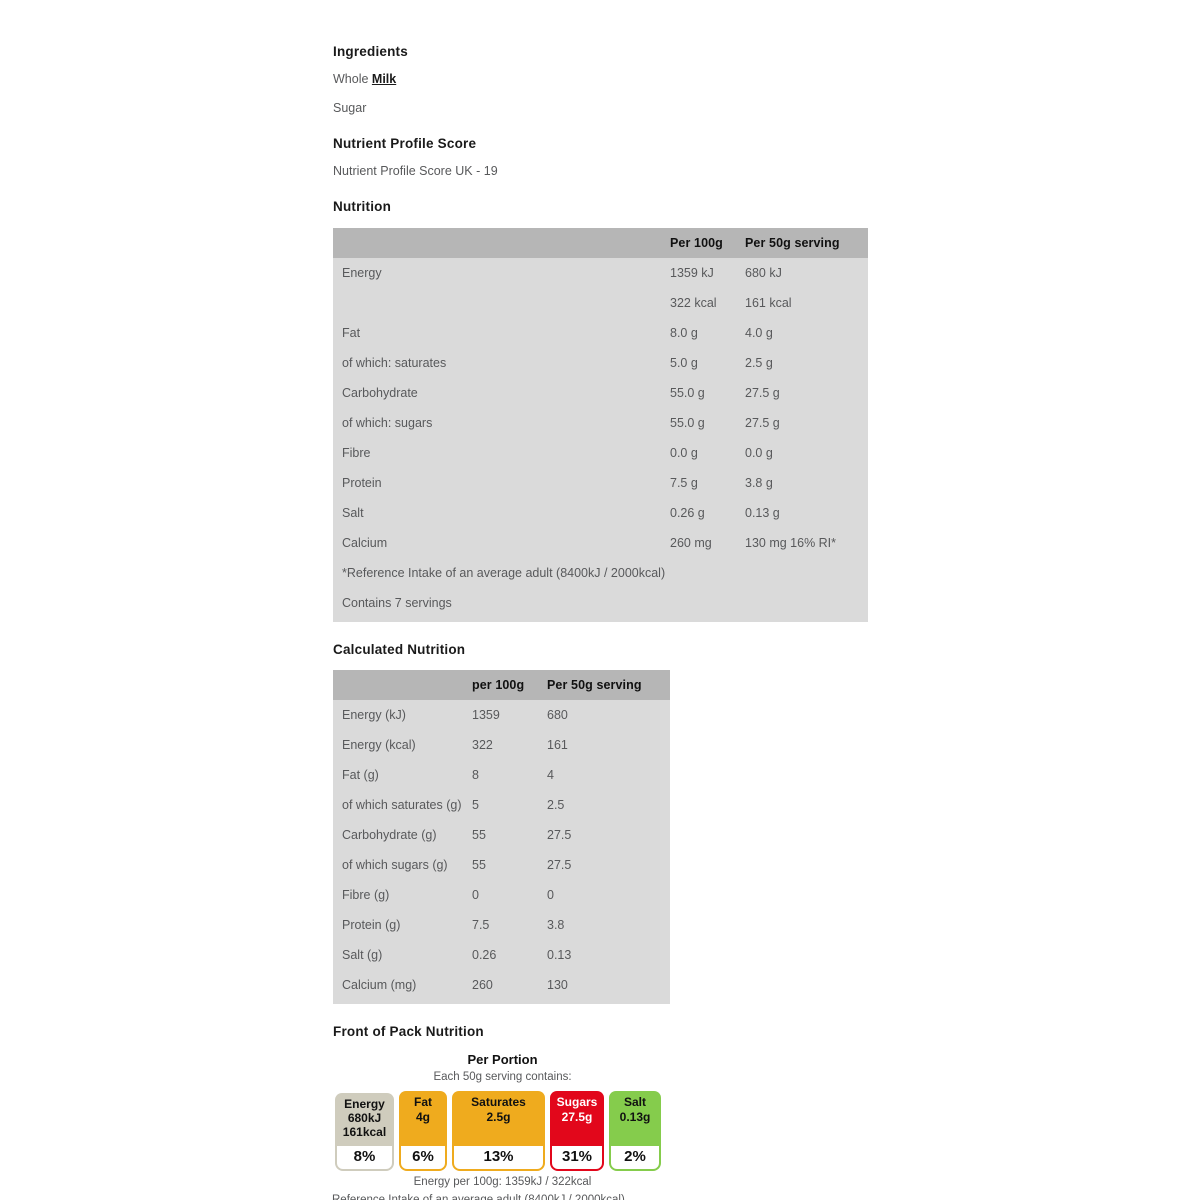 Image resolution: width=1200 pixels, height=1200 pixels. What do you see at coordinates (600, 605) in the screenshot?
I see `table-note-row: Contains 7 servings` at bounding box center [600, 605].